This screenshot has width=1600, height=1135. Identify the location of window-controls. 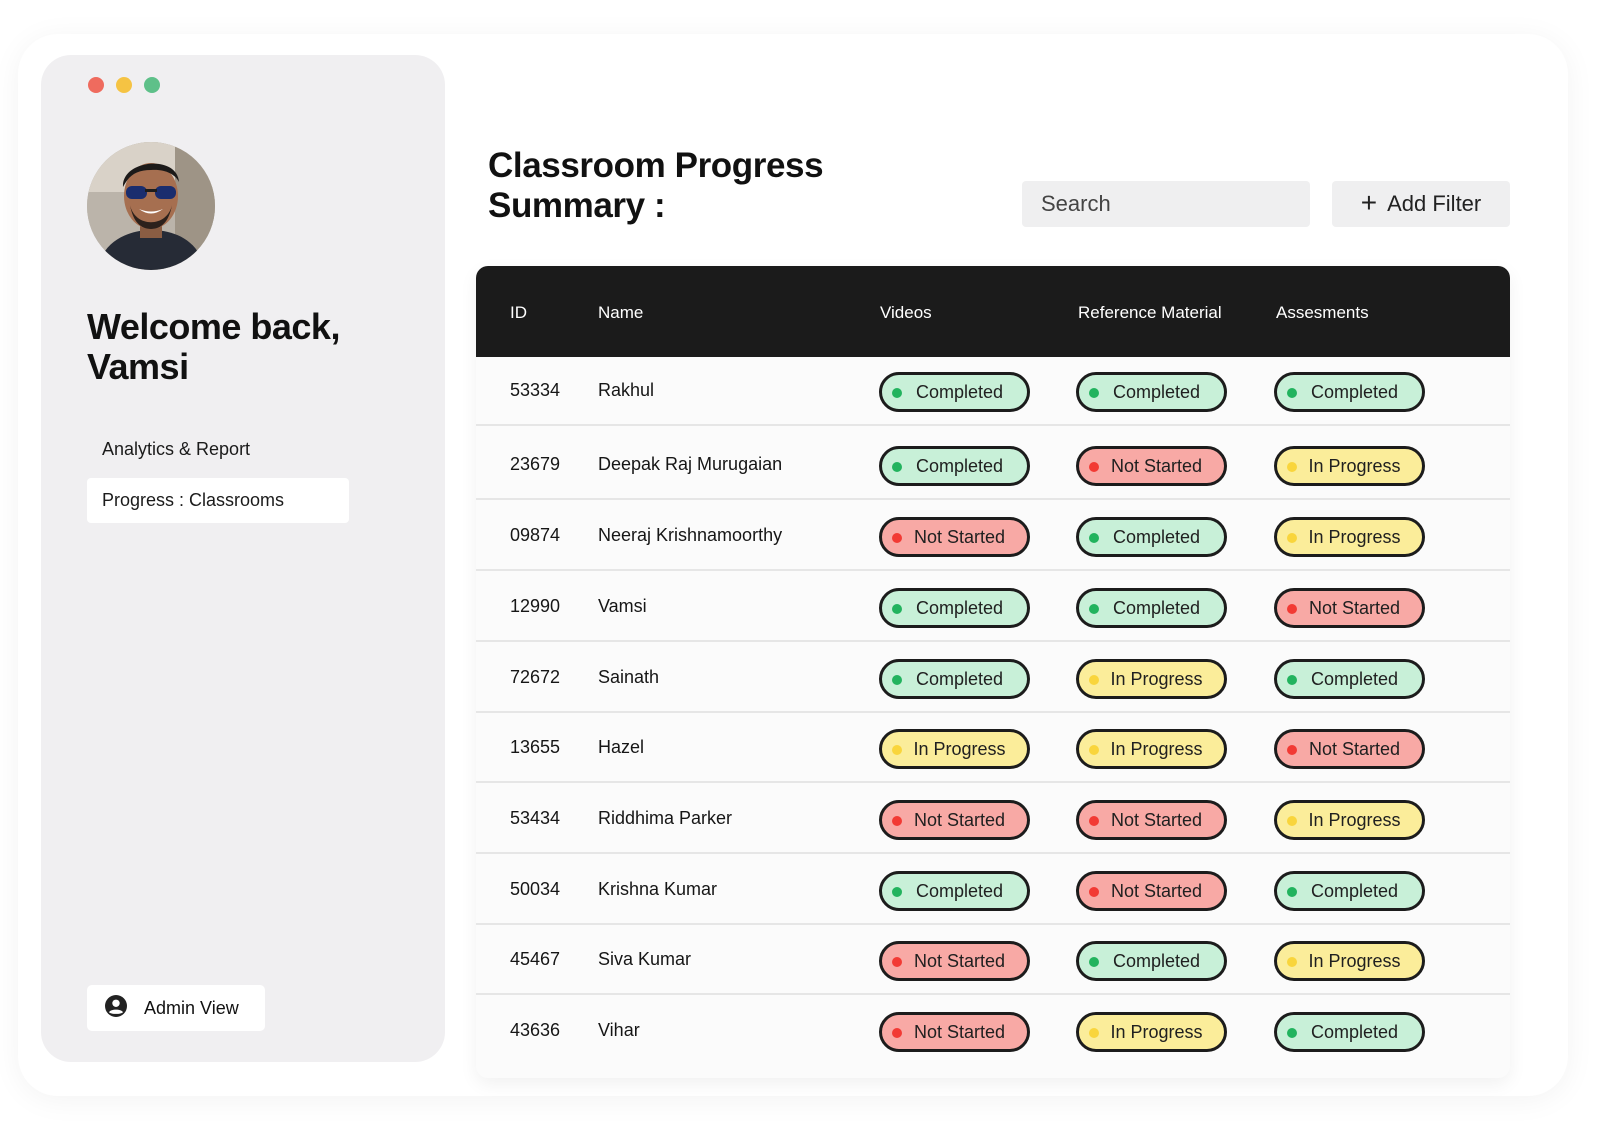
(124, 85).